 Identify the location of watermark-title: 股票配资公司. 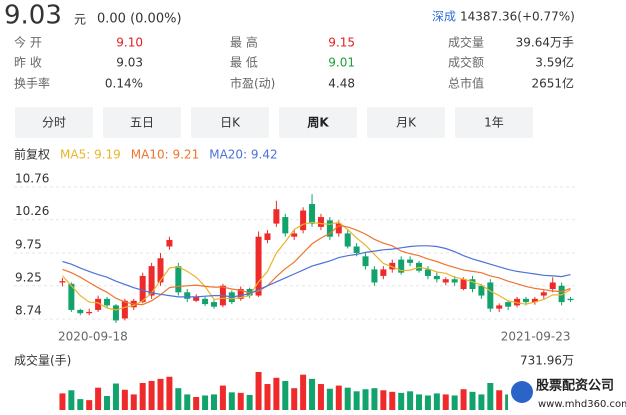
(575, 386).